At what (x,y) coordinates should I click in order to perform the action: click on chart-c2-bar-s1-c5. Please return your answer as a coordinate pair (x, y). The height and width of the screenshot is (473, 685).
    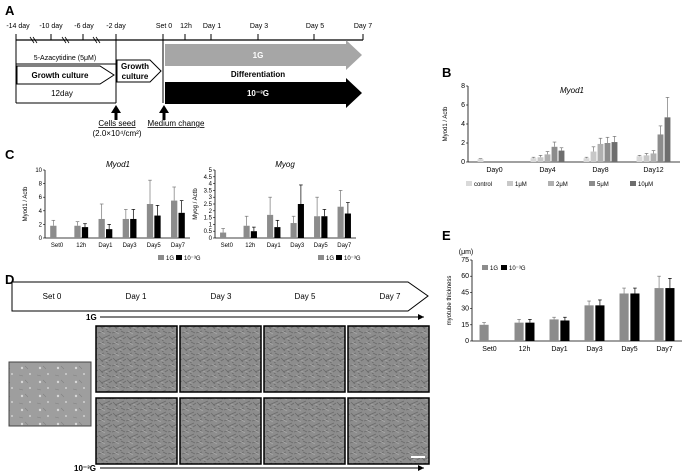
    Looking at the image, I should click on (347, 225).